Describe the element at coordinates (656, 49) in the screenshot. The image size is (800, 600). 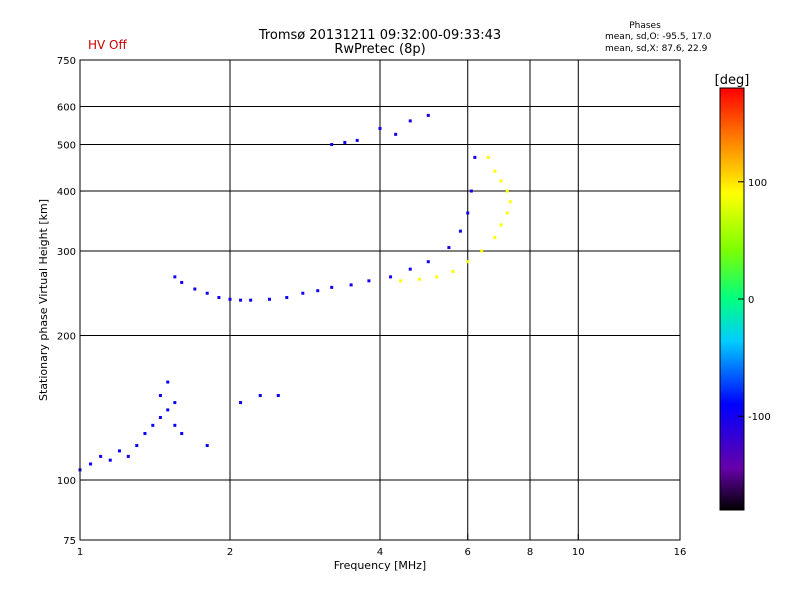
I see `phase-stats-x: mean, sd,X: 87.6, 22.9` at that location.